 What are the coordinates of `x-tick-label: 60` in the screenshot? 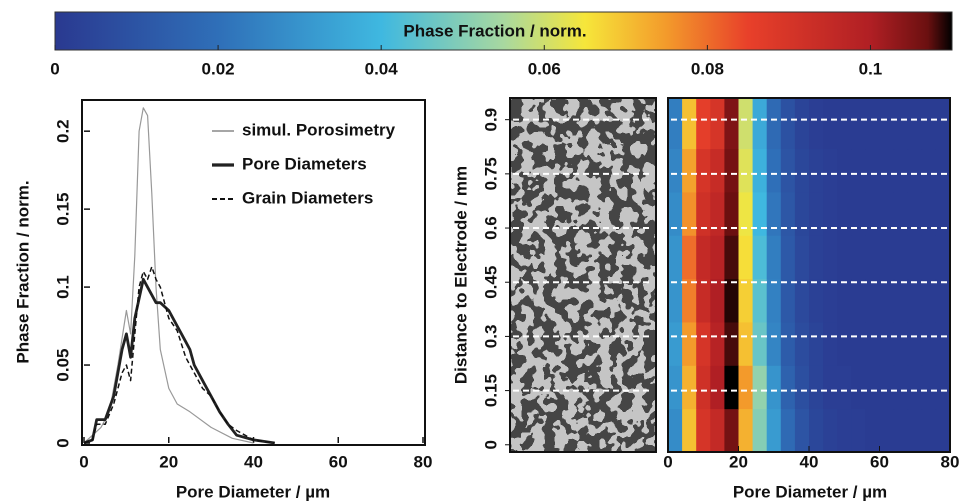 It's located at (338, 461).